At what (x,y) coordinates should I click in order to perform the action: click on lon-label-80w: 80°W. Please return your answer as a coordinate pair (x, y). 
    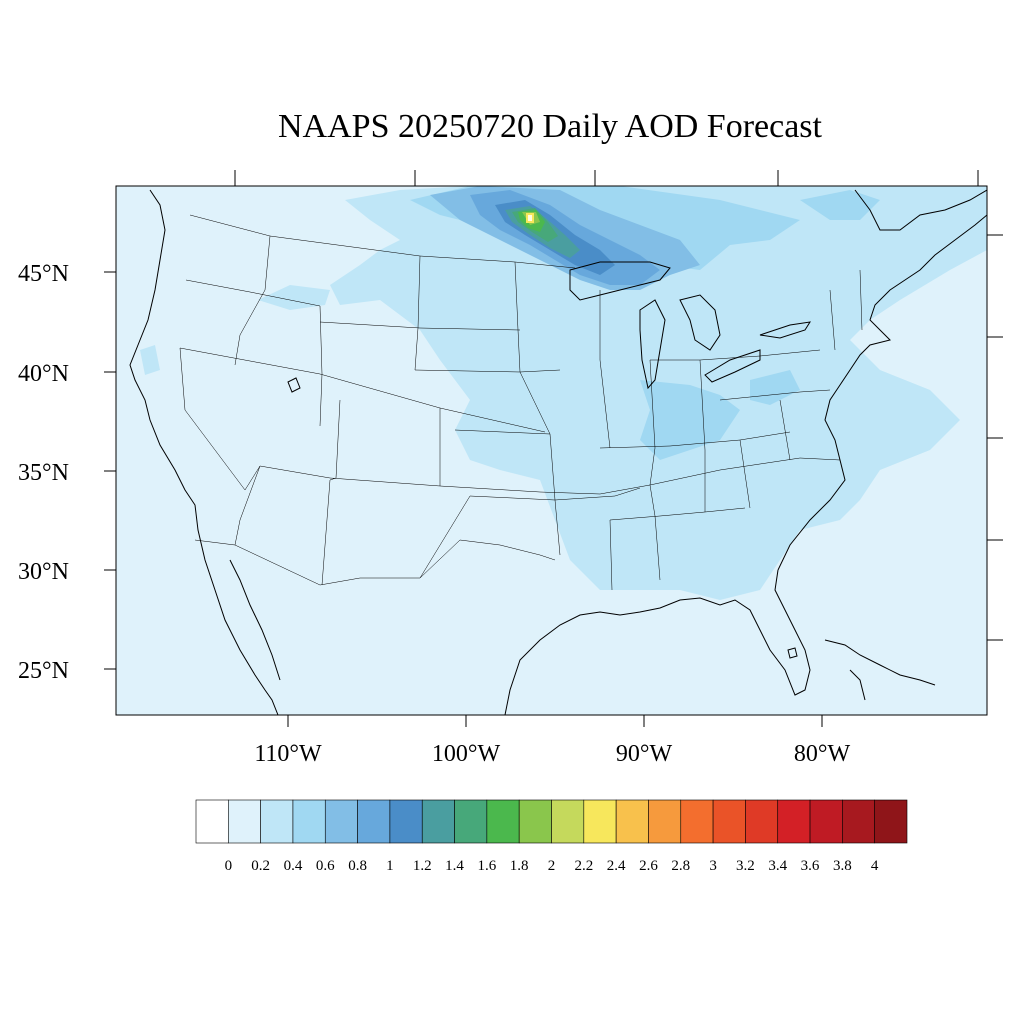
    Looking at the image, I should click on (822, 754).